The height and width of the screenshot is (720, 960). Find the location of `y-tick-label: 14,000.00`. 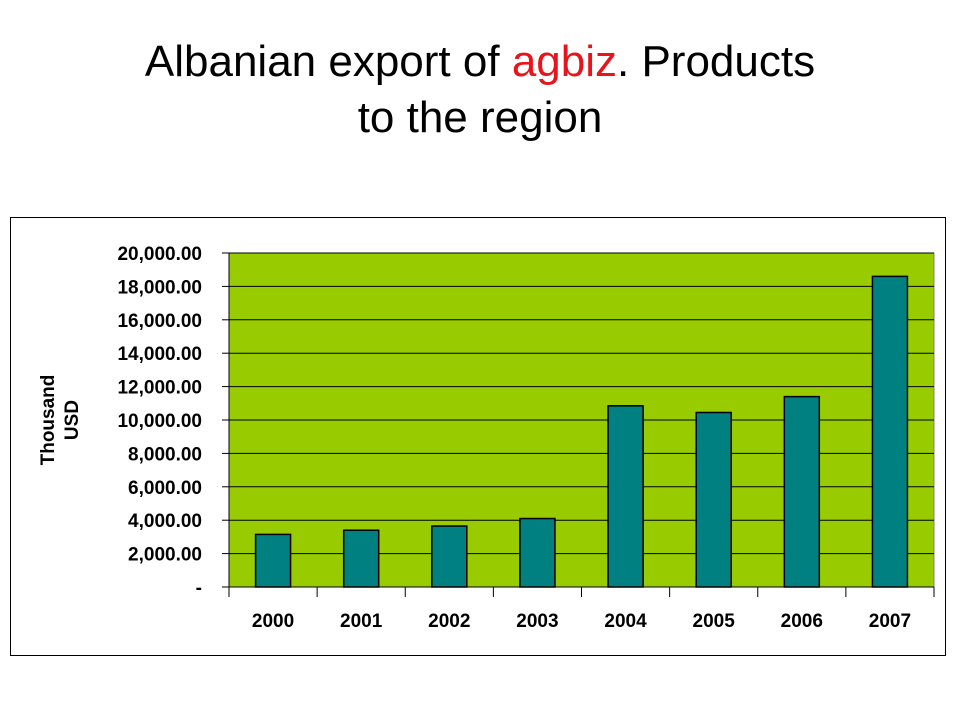

y-tick-label: 14,000.00 is located at coordinates (159, 354).